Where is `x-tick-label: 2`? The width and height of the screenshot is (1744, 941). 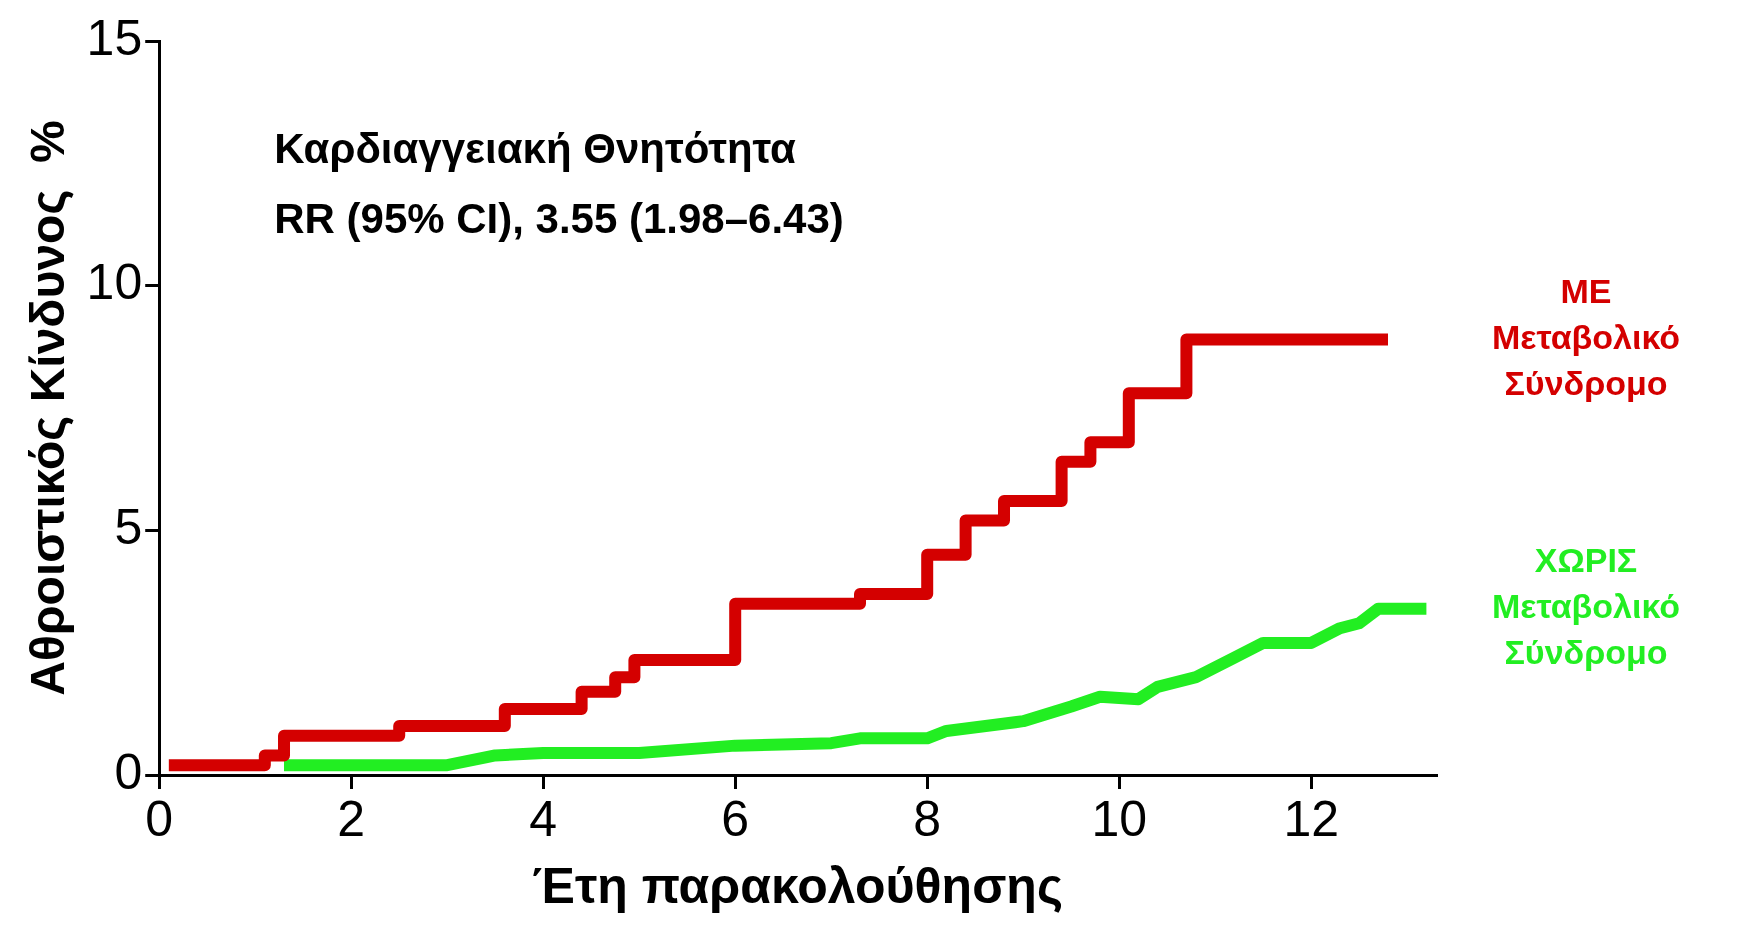 x-tick-label: 2 is located at coordinates (351, 818).